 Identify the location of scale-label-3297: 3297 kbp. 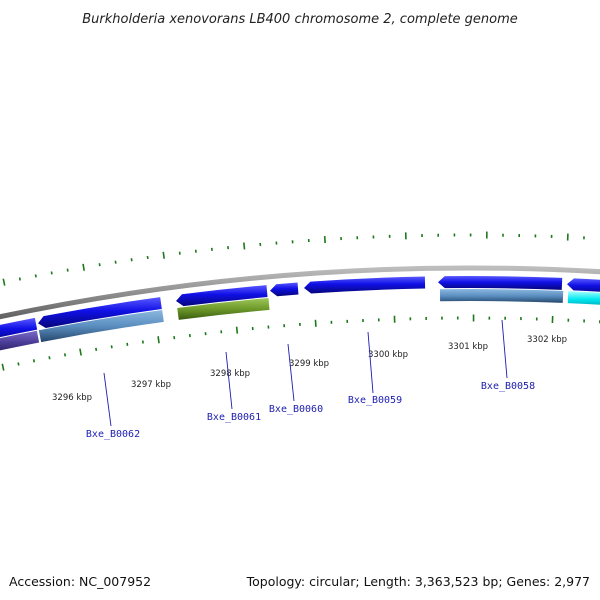
(151, 385).